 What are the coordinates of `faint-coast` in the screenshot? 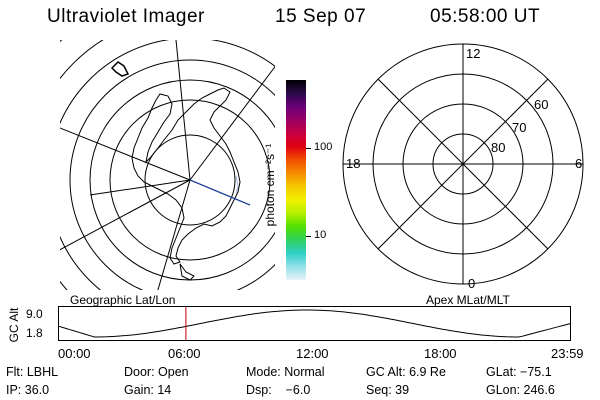 It's located at (237, 185).